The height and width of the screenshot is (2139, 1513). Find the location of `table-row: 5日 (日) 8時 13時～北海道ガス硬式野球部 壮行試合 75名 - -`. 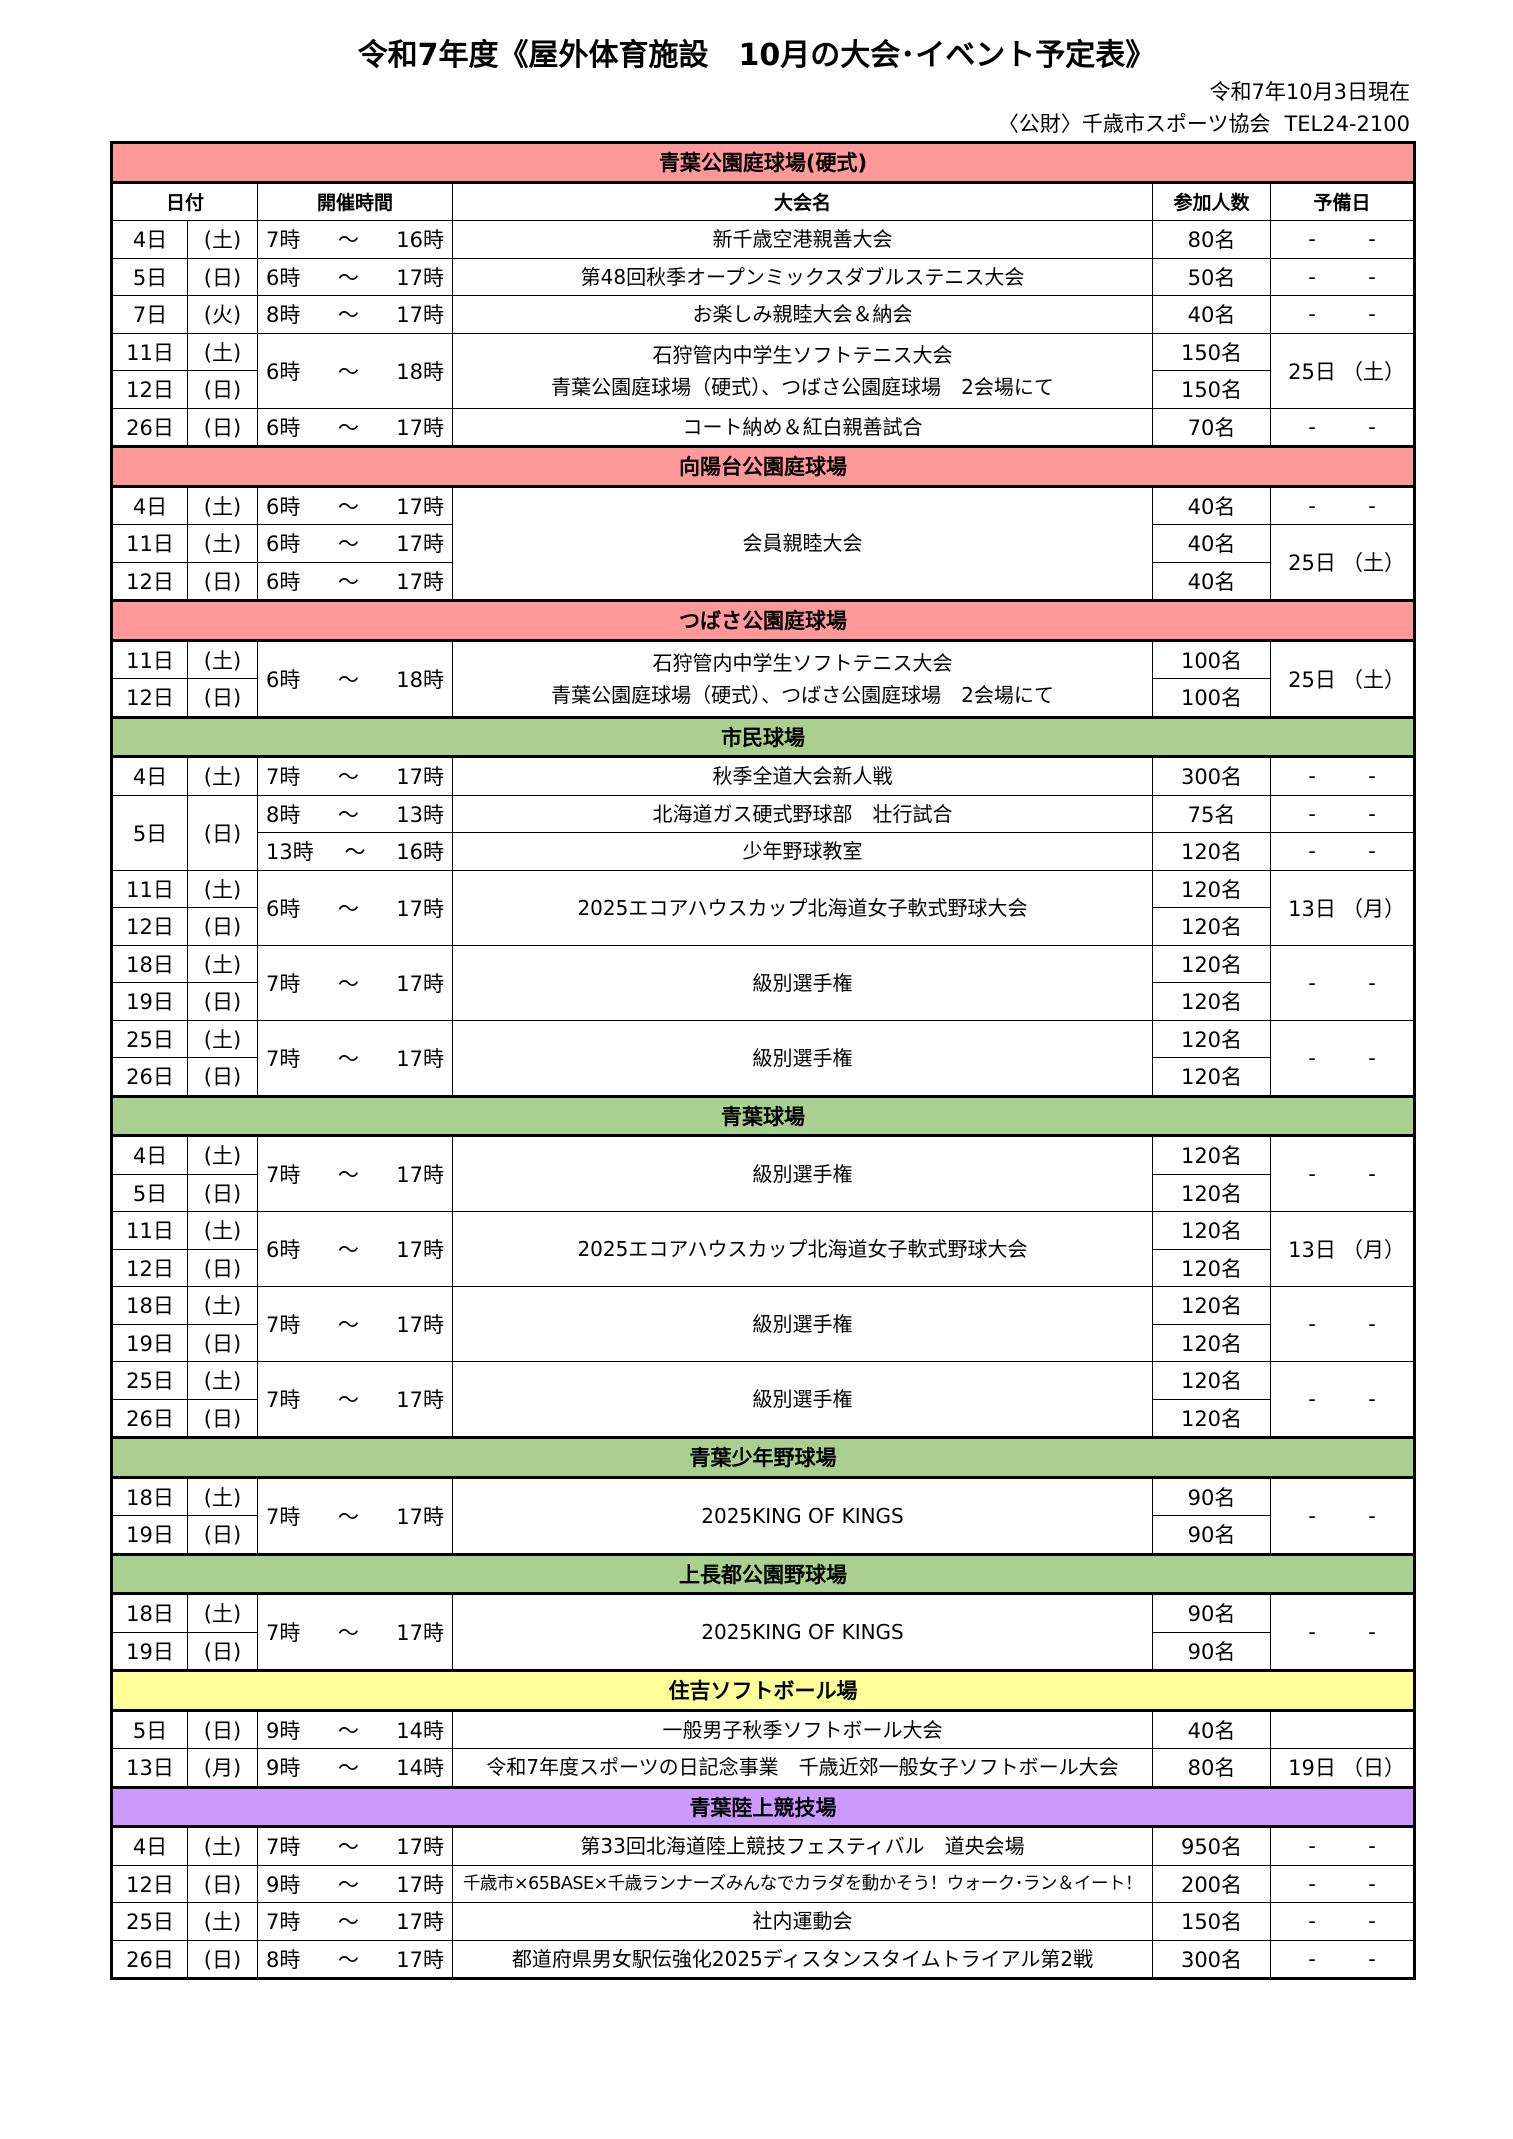

table-row: 5日 (日) 8時 13時～北海道ガス硬式野球部 壮行試合 75名 - - is located at coordinates (763, 832).